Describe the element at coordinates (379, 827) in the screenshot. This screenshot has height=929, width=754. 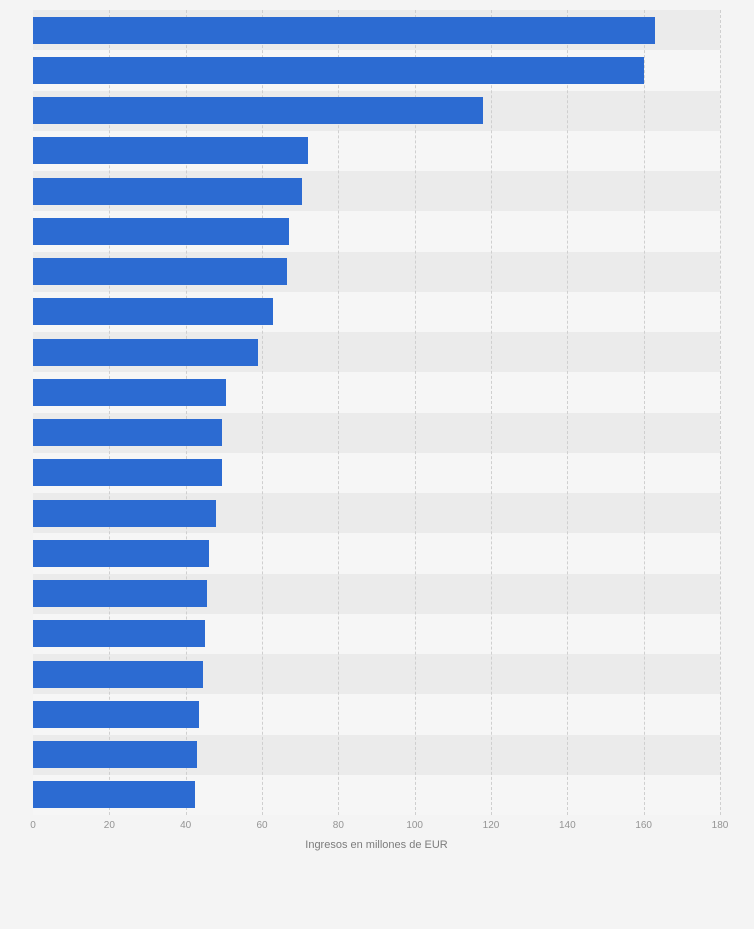
I see `x-axis: 0 20 40 60 80 100 120 140 160 180` at that location.